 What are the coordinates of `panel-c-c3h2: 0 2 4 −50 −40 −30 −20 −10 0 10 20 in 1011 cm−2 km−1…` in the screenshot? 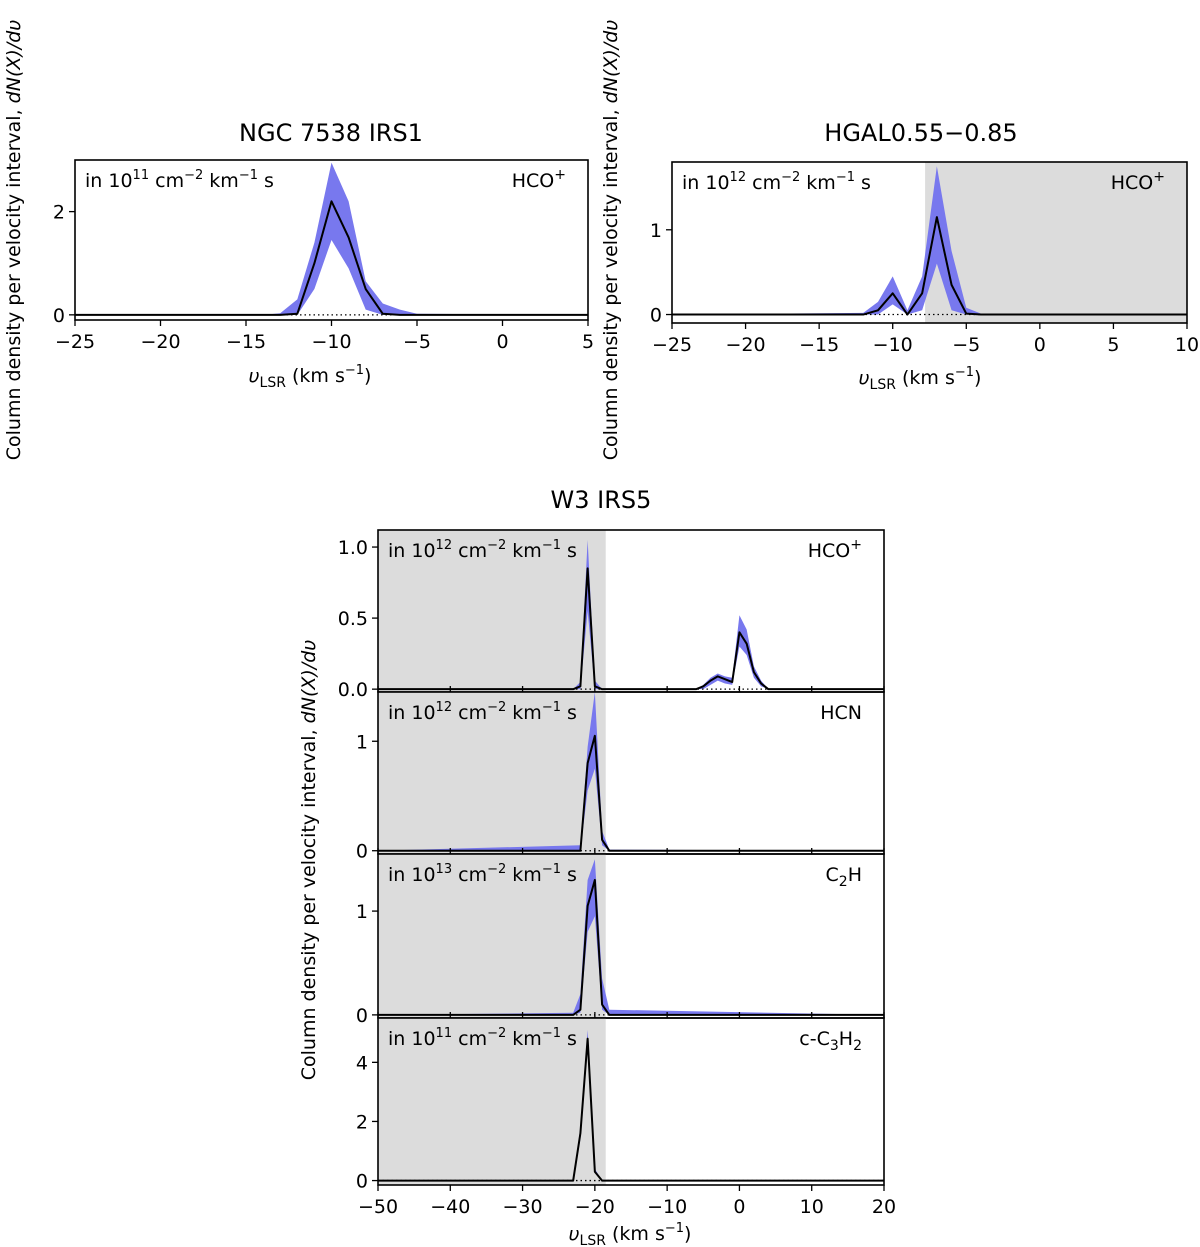 It's located at (626, 1117).